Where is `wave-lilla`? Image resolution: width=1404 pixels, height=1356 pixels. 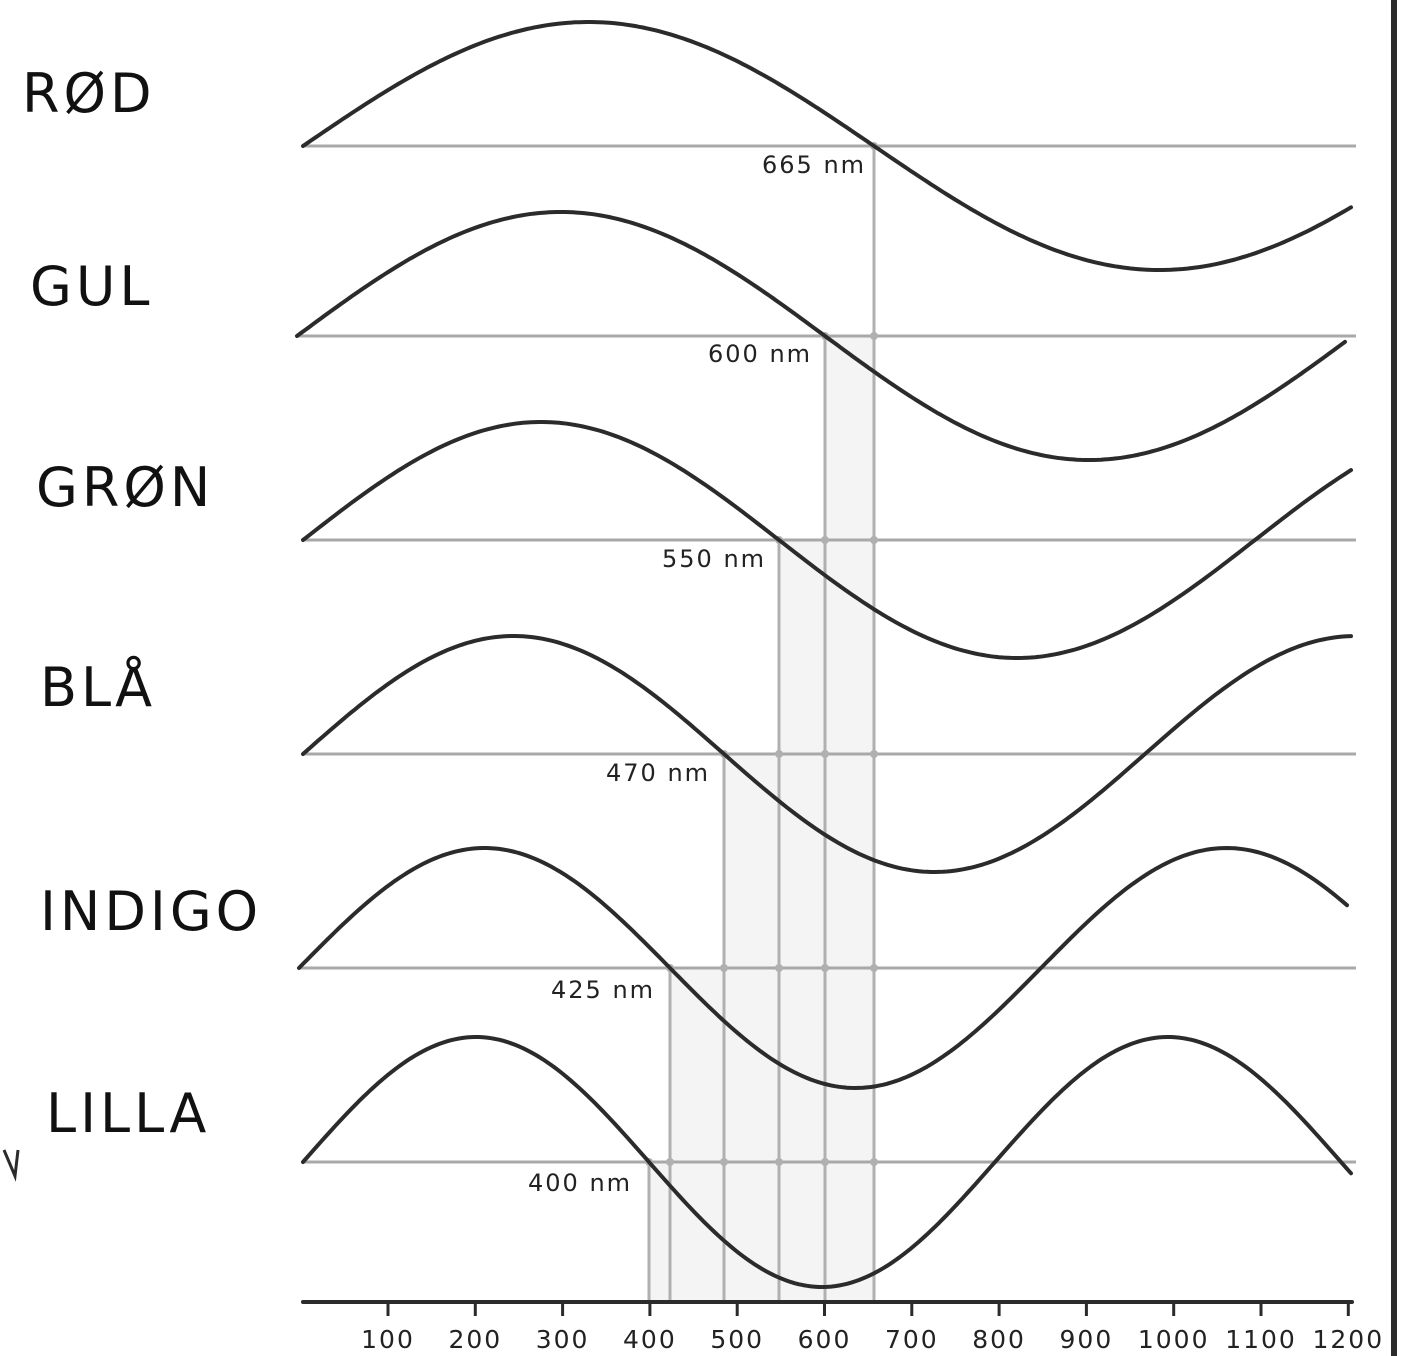 wave-lilla is located at coordinates (827, 1162).